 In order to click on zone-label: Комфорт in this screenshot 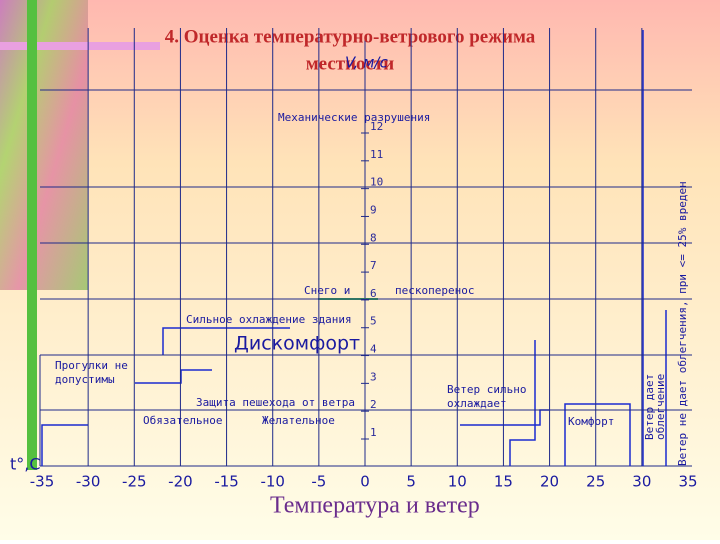, I will do `click(591, 421)`.